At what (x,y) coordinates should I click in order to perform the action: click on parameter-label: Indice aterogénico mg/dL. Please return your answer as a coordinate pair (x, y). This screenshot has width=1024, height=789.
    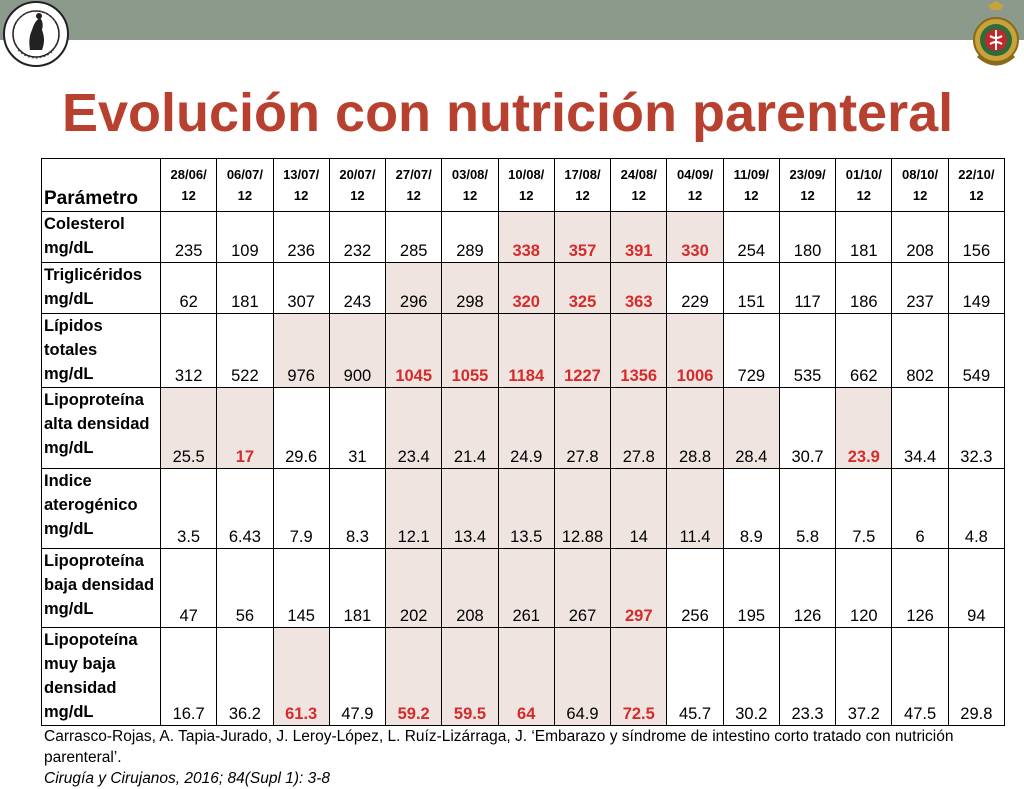
    Looking at the image, I should click on (101, 508).